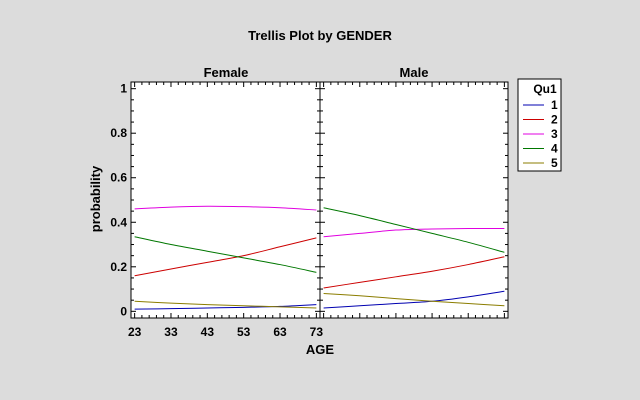 The height and width of the screenshot is (400, 640). Describe the element at coordinates (226, 72) in the screenshot. I see `panel-title-female: Female` at that location.